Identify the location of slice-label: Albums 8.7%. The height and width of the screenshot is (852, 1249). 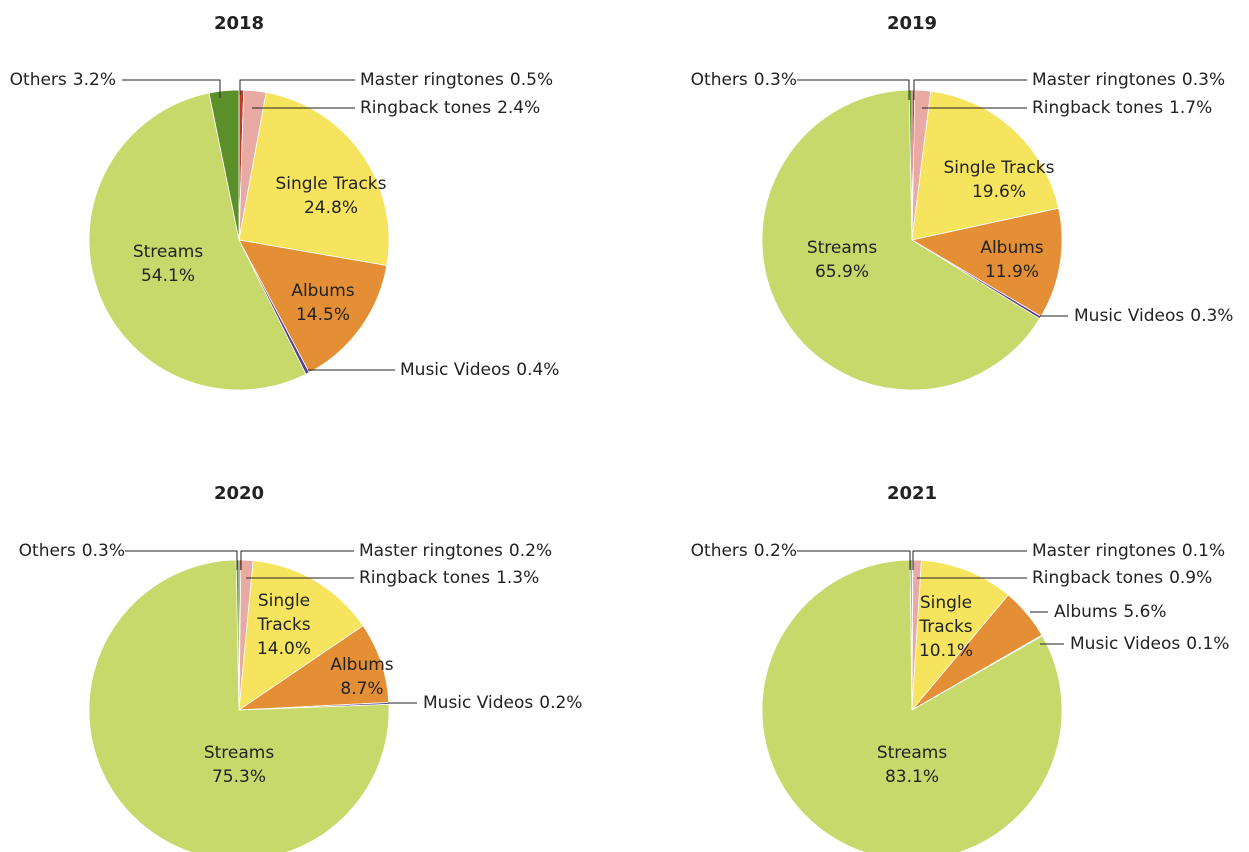
(362, 677).